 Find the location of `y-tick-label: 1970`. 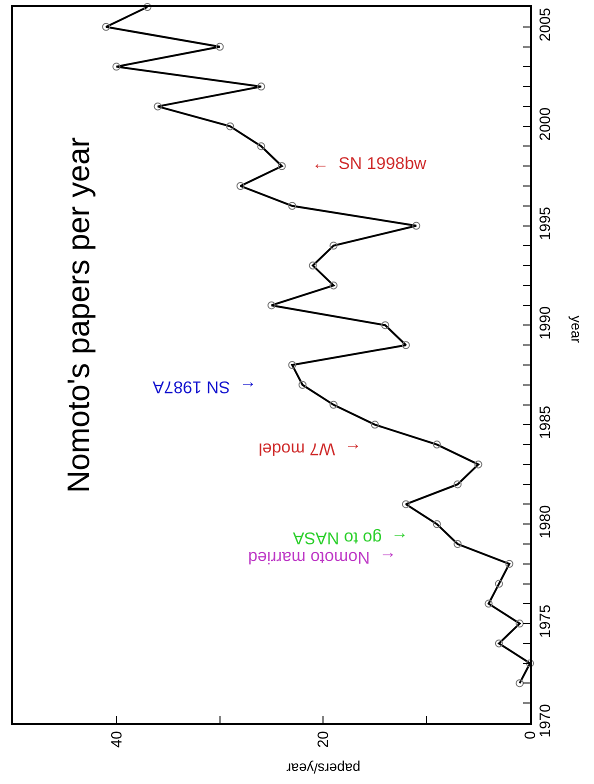

y-tick-label: 1970 is located at coordinates (545, 721).